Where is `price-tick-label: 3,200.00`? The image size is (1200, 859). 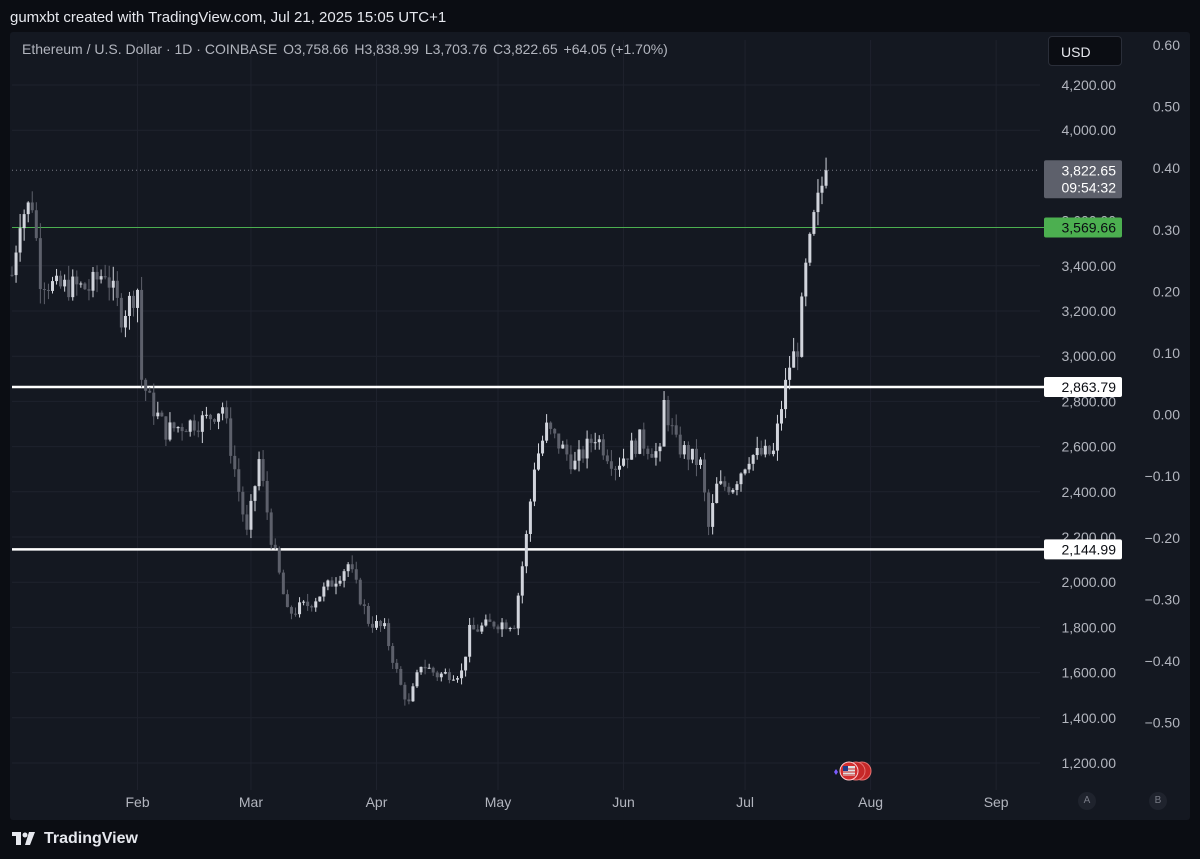
price-tick-label: 3,200.00 is located at coordinates (1089, 311).